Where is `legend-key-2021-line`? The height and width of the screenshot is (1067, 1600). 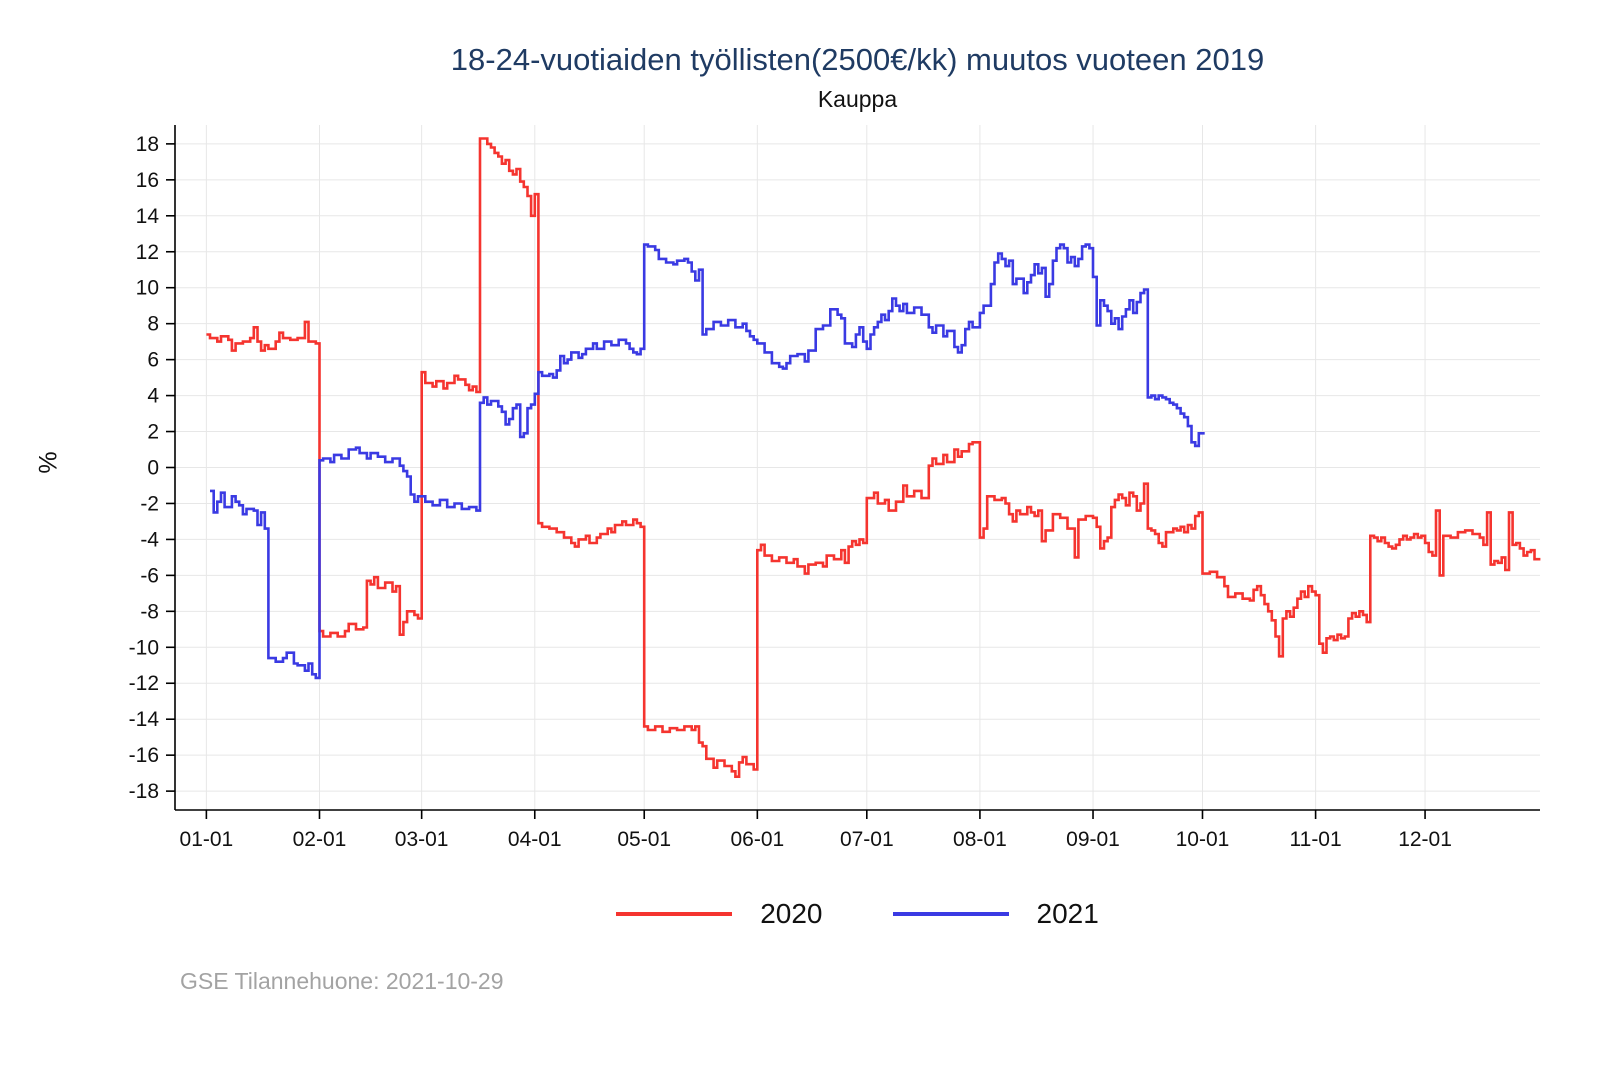
legend-key-2021-line is located at coordinates (950, 914).